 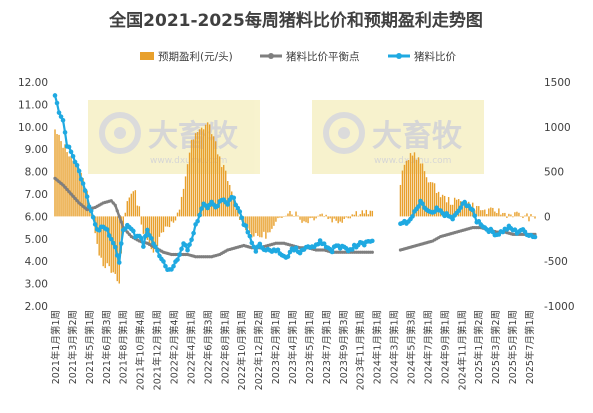 What do you see at coordinates (559, 307) in the screenshot?
I see `right-axis-tick-label: -1000` at bounding box center [559, 307].